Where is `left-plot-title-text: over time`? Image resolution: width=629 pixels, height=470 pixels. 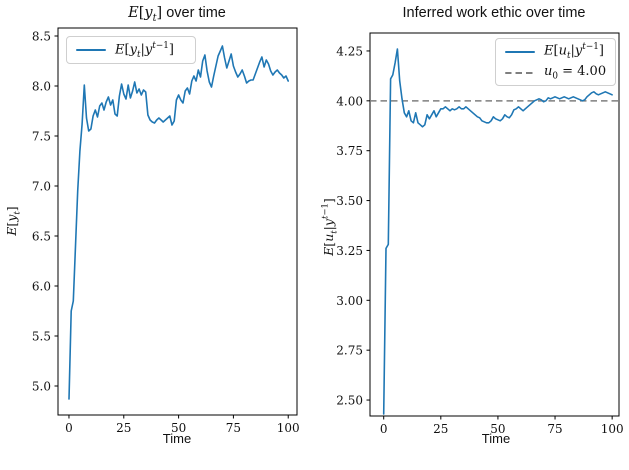 left-plot-title-text: over time is located at coordinates (194, 13).